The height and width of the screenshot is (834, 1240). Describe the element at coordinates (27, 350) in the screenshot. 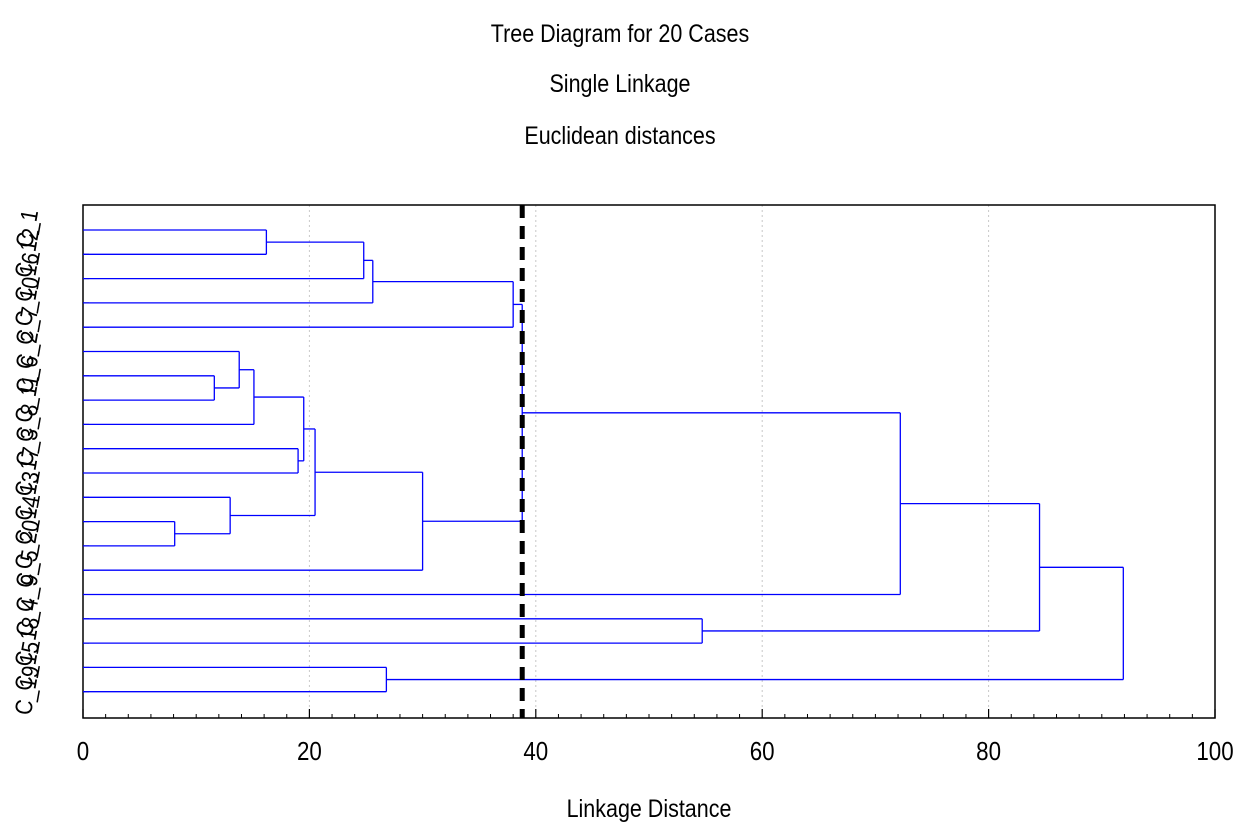

I see `leaf-label: C_2` at that location.